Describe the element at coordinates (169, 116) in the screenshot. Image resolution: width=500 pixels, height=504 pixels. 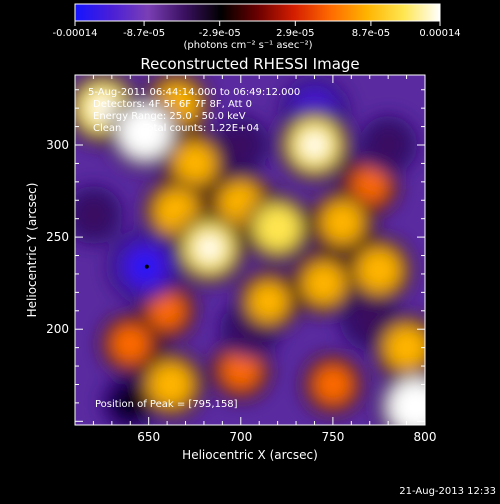
I see `annotation-energy: Energy Range: 25.0 - 50.0 keV` at that location.